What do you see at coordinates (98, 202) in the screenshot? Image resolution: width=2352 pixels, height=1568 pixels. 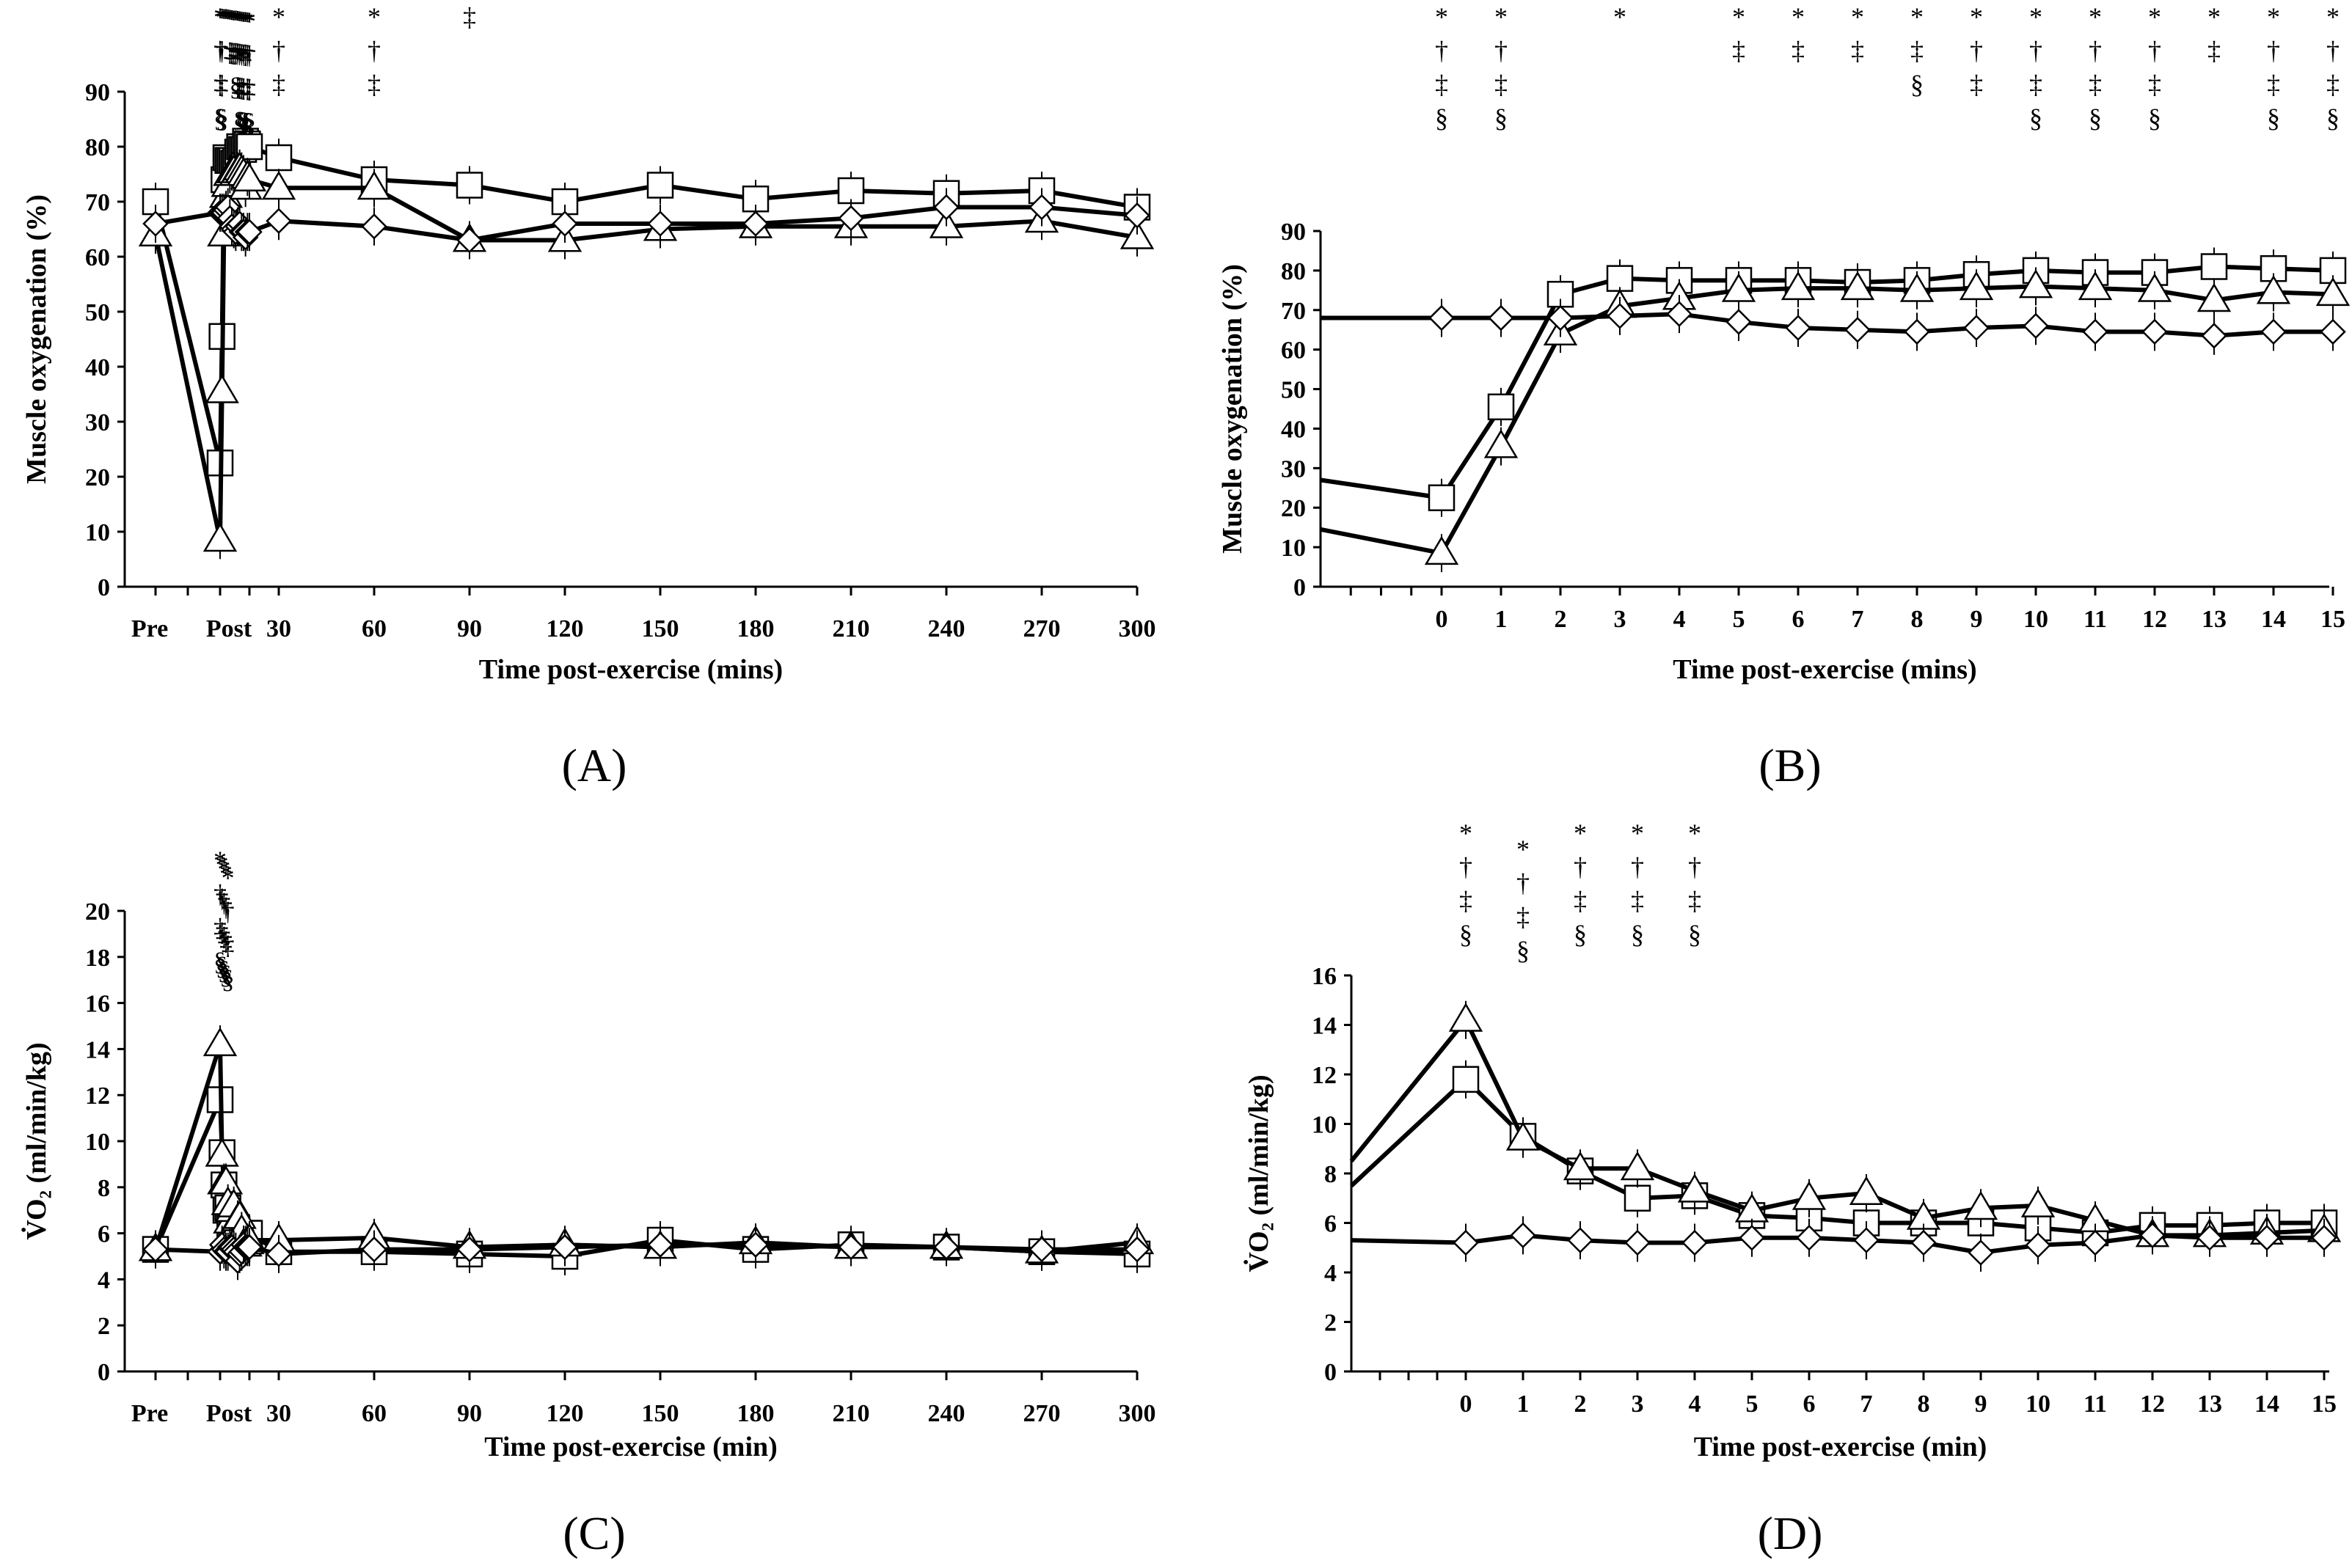 I see `panel-a-y-tick-label: 70` at bounding box center [98, 202].